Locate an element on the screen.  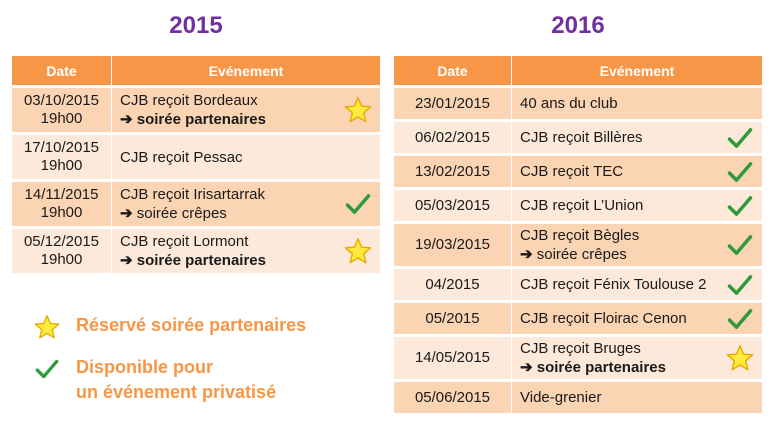
date-cell: 13/02/2015 is located at coordinates (453, 171).